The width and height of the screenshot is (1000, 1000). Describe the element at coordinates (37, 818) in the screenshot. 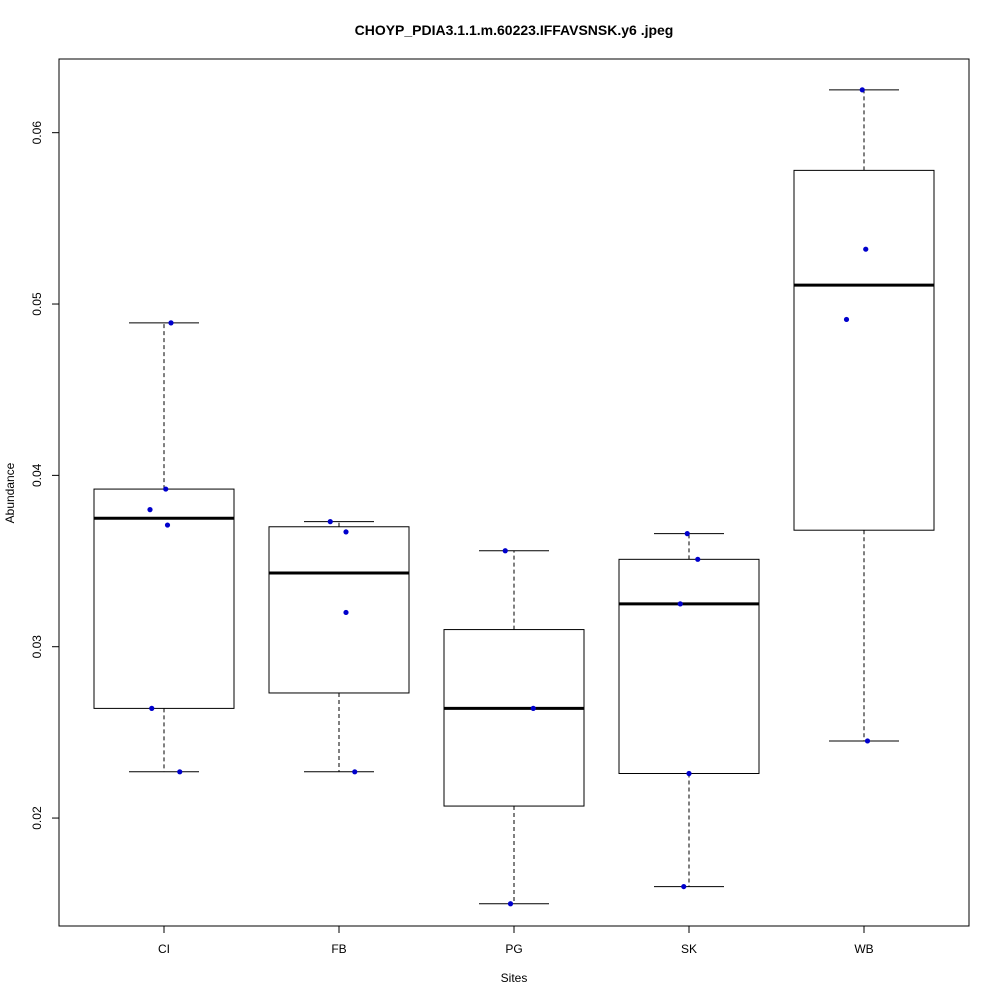

I see `y-tick-label: 0.02` at that location.